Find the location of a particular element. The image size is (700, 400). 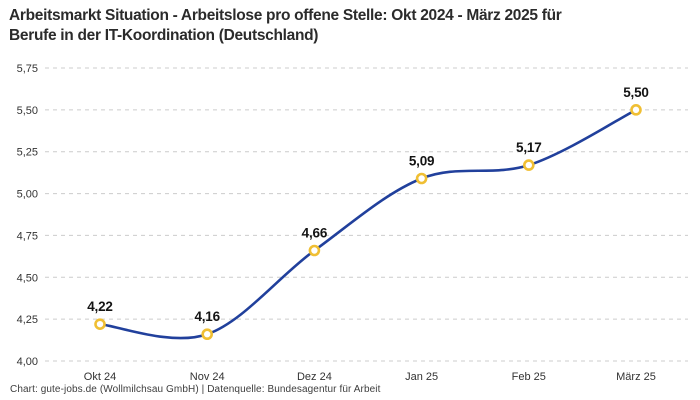

x-tick-label: Jan 25 is located at coordinates (421, 377).